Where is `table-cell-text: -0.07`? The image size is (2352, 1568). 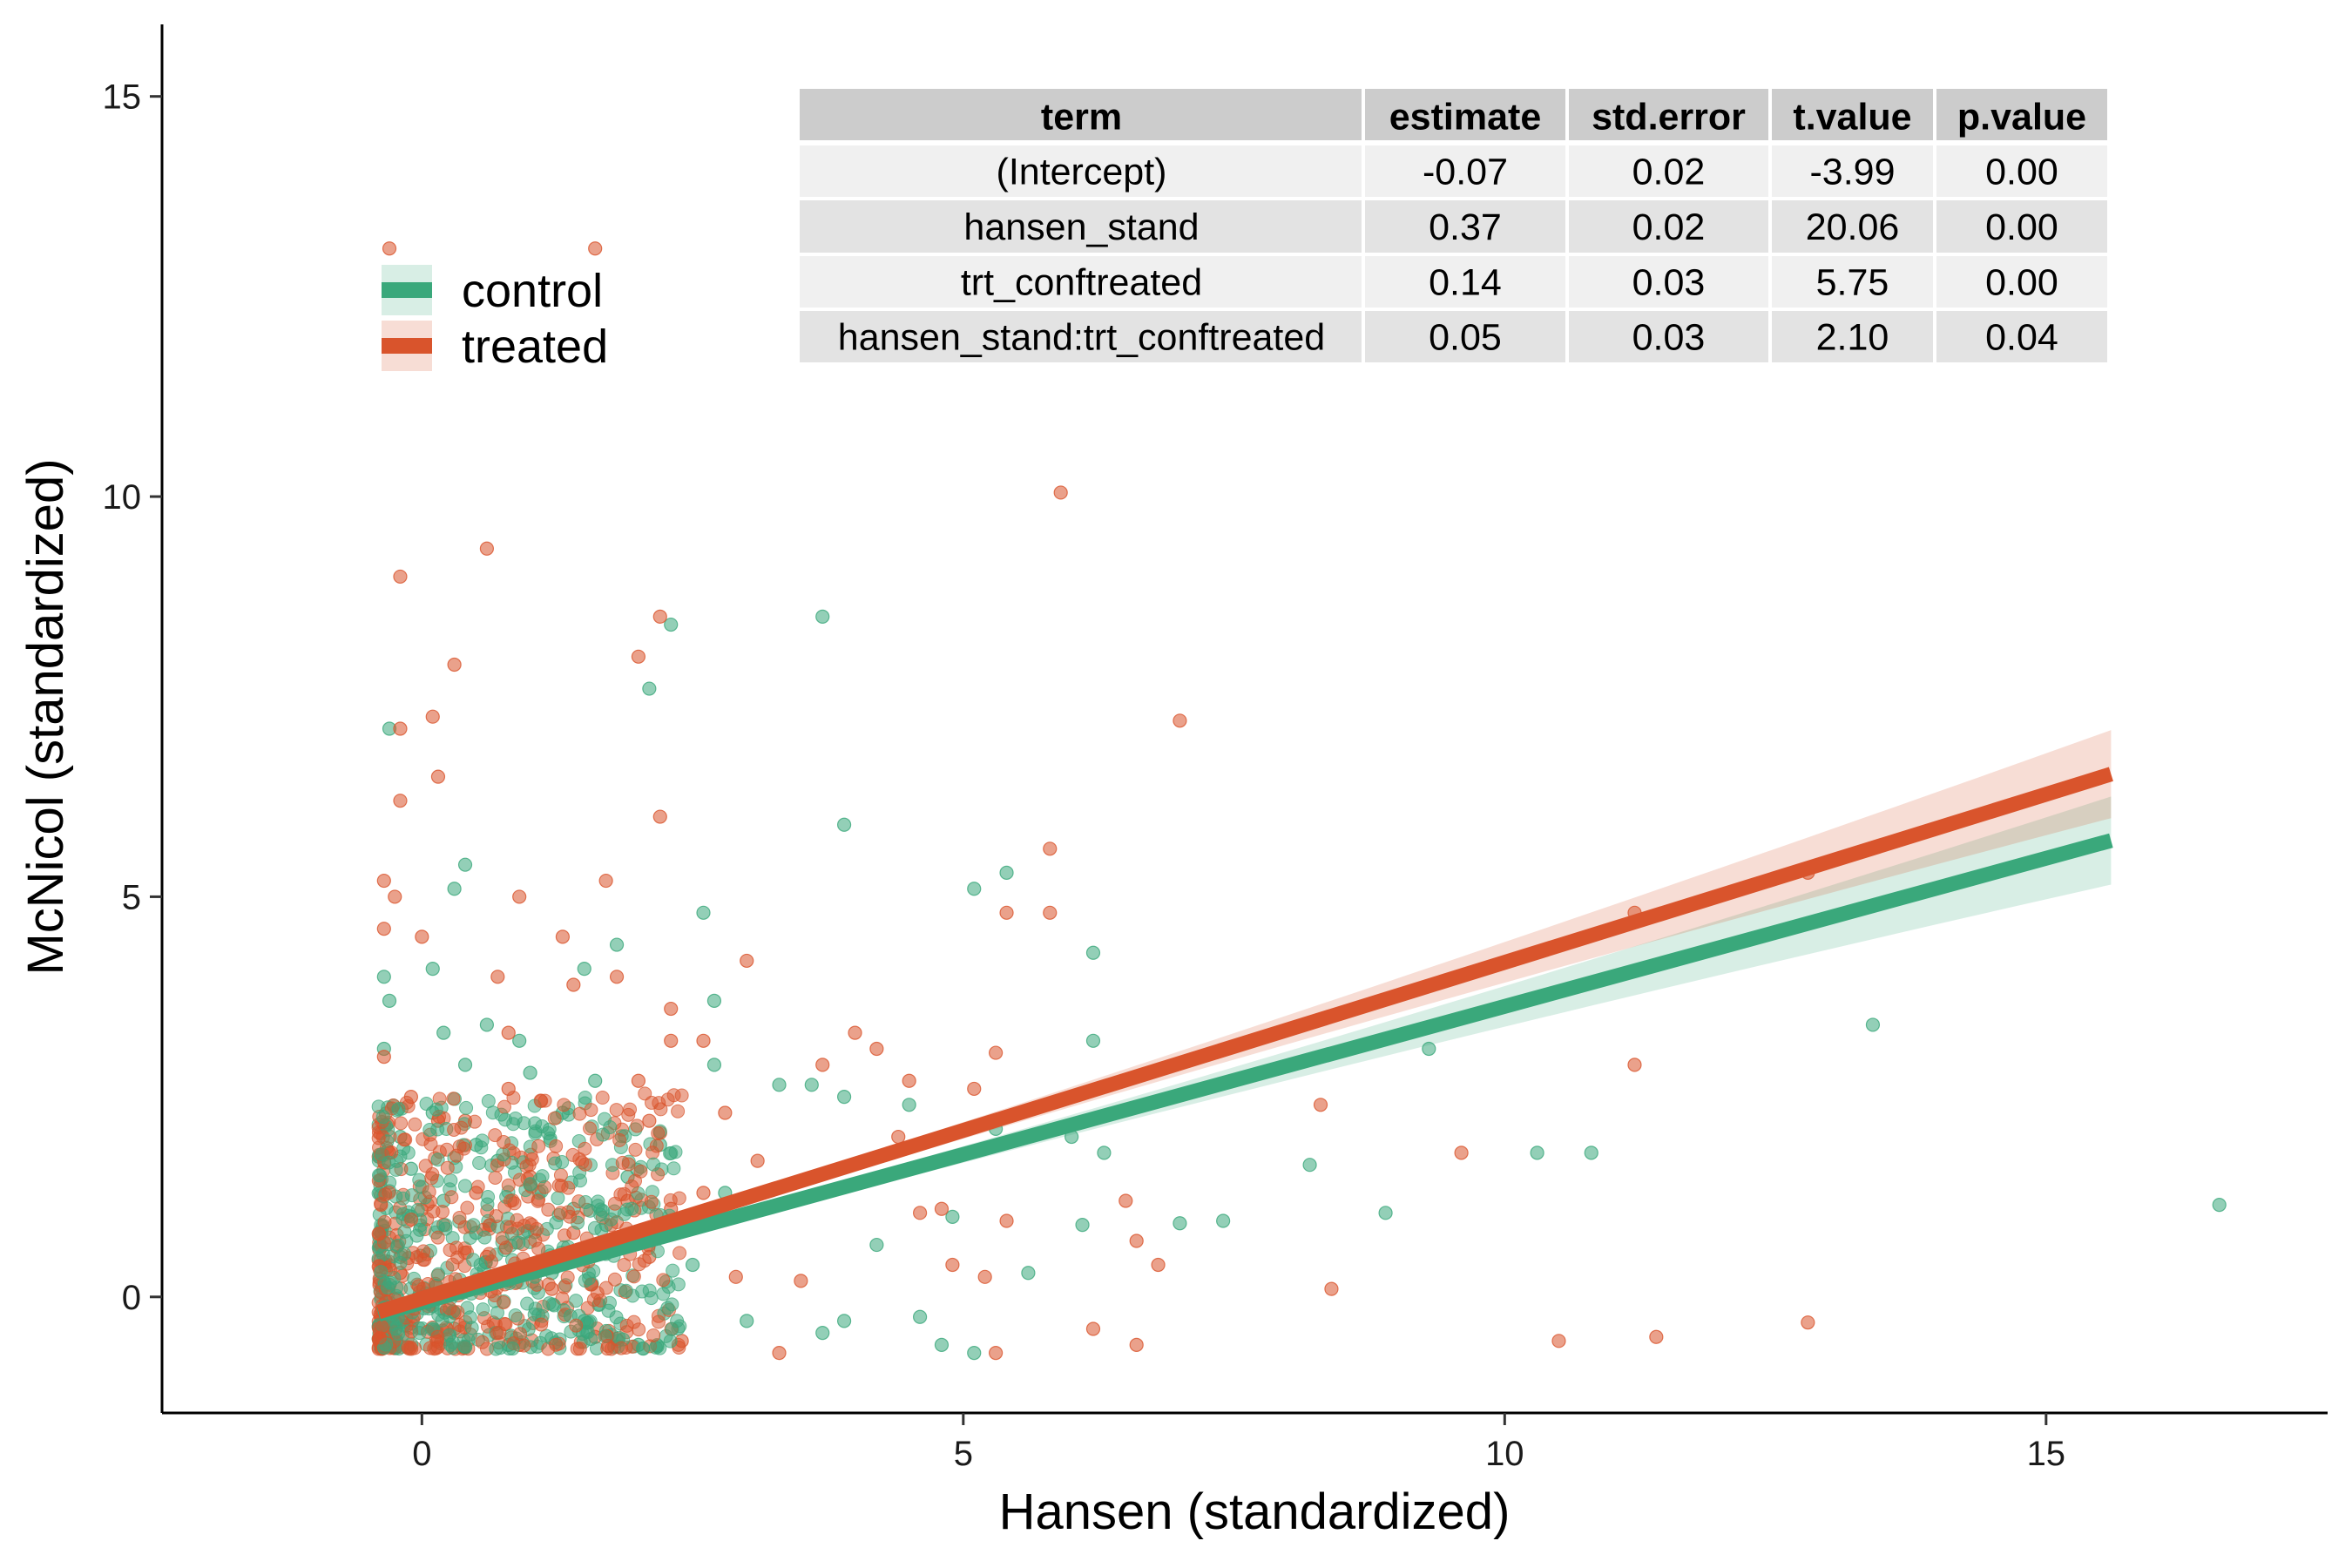
table-cell-text: -0.07 is located at coordinates (1466, 172).